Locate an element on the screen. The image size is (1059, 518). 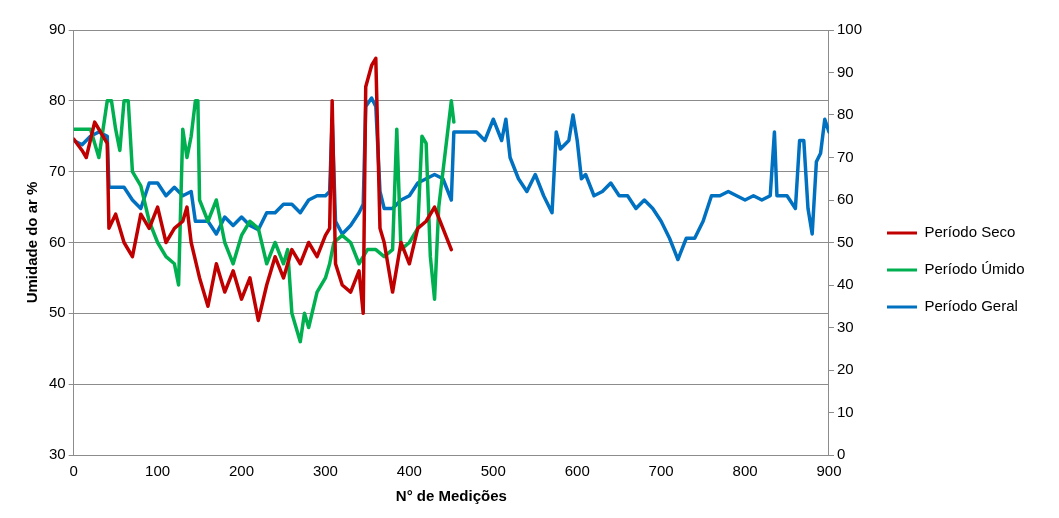
y2-tick-label: 40 is located at coordinates (845, 284).